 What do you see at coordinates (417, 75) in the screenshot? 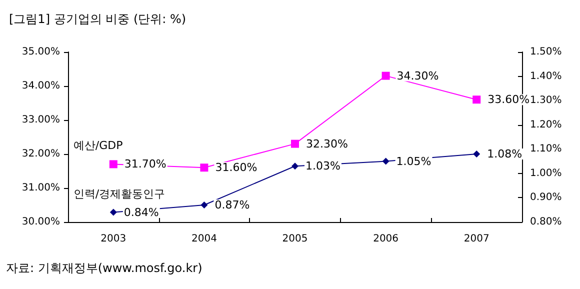
I see `data-label: 34.30%` at bounding box center [417, 75].